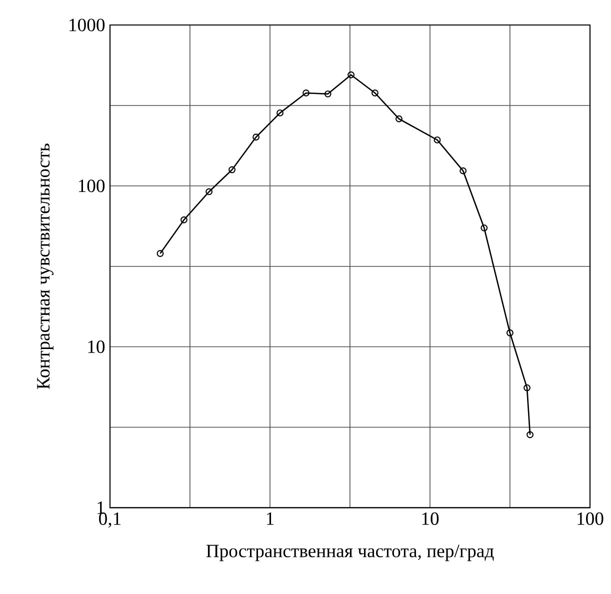 Image resolution: width=611 pixels, height=594 pixels. I want to click on y-tick-label: 100, so click(91, 186).